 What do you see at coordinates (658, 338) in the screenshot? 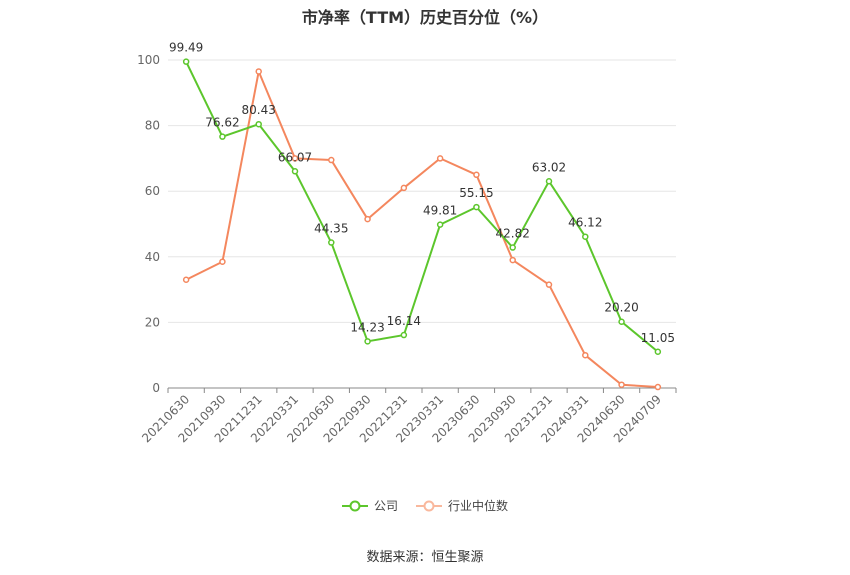
I see `data-label: 11.05` at bounding box center [658, 338].